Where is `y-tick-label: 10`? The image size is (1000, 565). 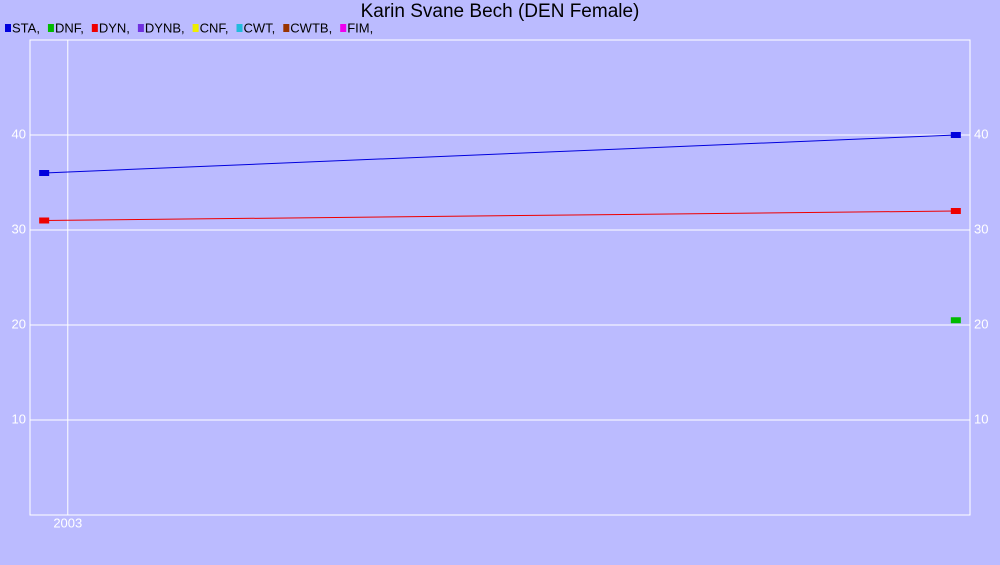 y-tick-label: 10 is located at coordinates (19, 418).